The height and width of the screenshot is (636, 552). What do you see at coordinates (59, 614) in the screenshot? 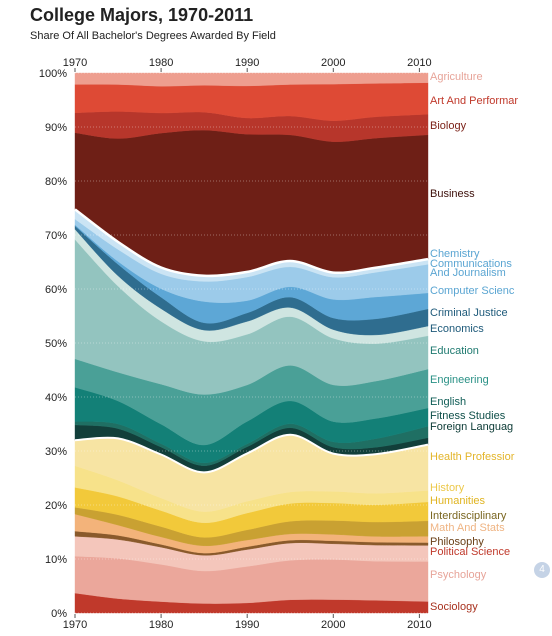
I see `y-tick-label: 0%` at bounding box center [59, 614].